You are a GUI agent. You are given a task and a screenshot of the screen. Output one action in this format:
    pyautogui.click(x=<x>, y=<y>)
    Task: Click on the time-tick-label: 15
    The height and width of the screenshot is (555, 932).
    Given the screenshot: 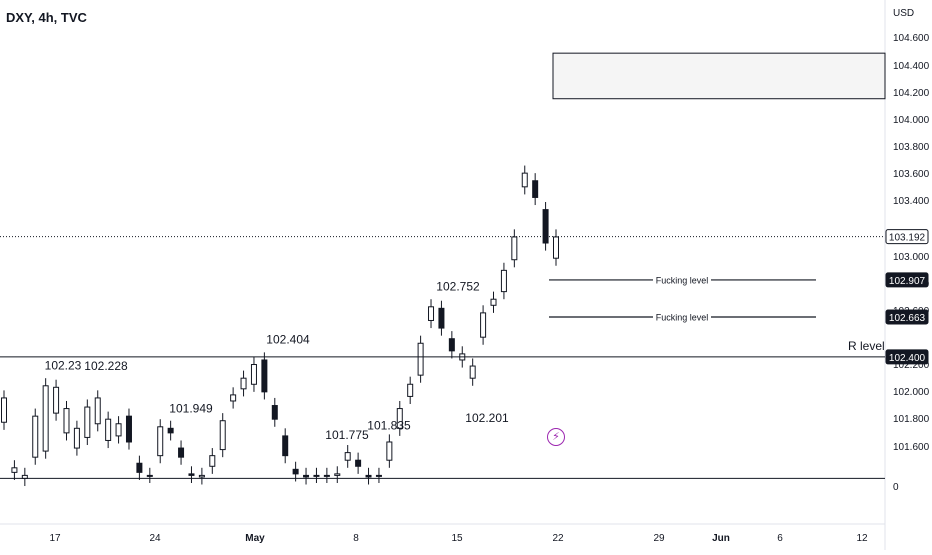 What is the action you would take?
    pyautogui.click(x=457, y=538)
    